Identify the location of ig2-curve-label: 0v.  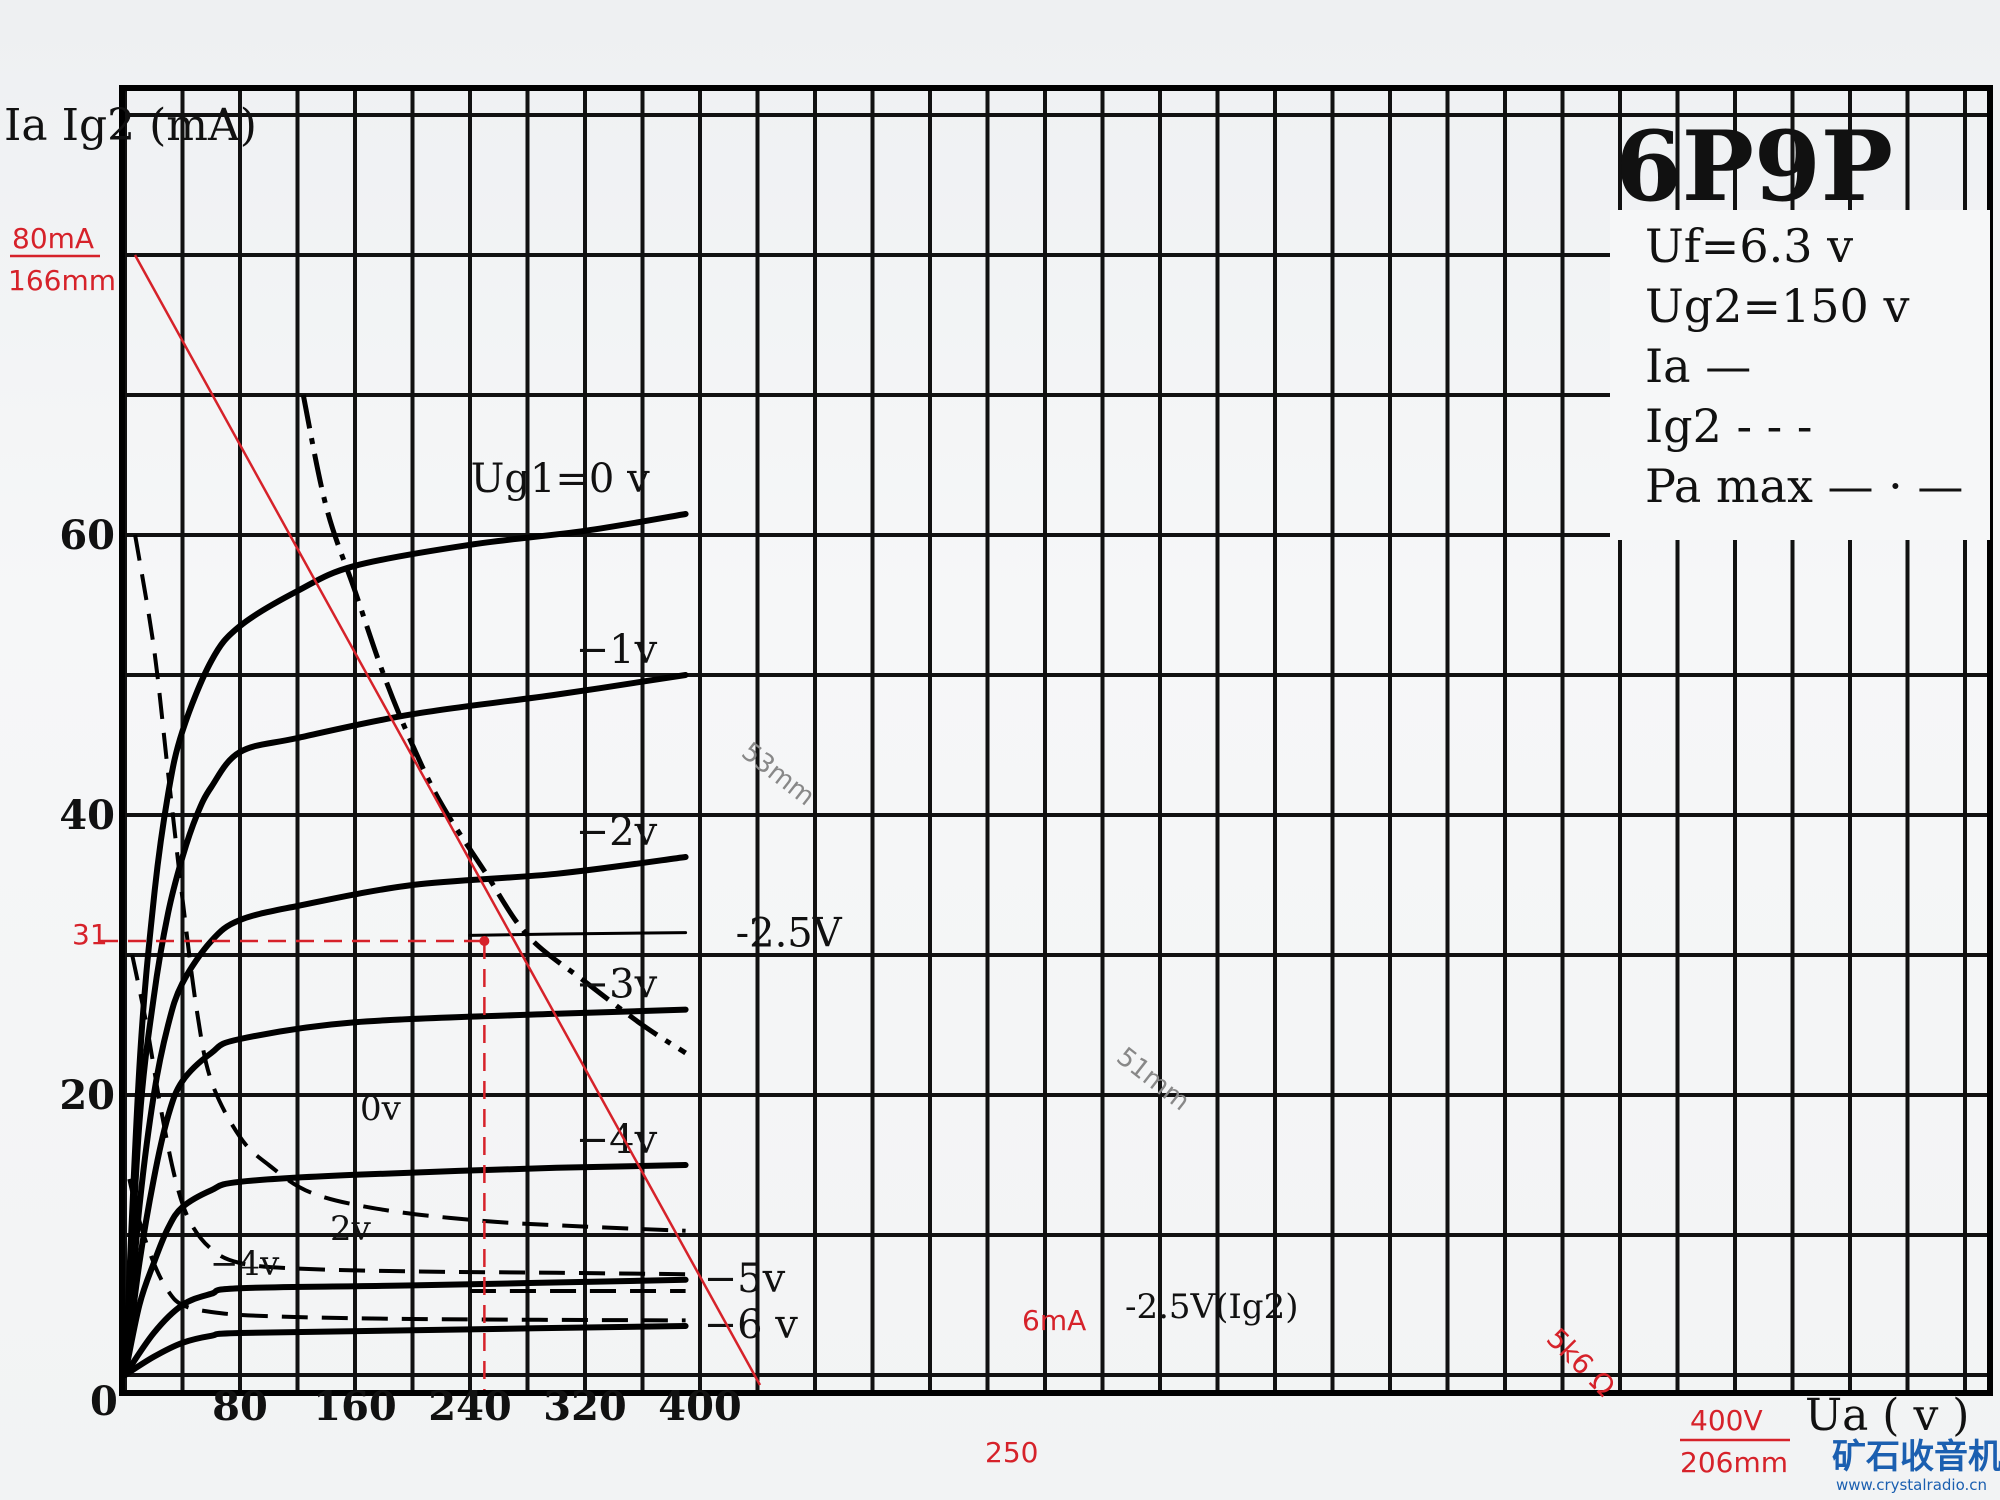
(381, 1109).